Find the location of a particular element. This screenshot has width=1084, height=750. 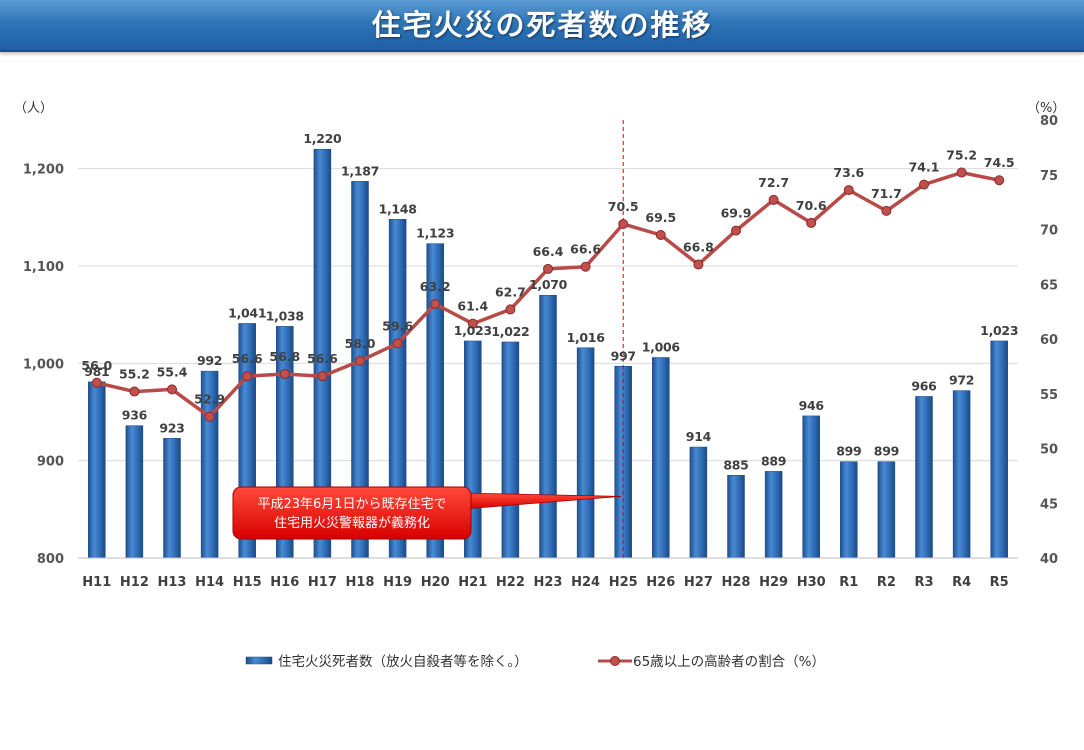

line-value-label: 58.0 is located at coordinates (360, 343).